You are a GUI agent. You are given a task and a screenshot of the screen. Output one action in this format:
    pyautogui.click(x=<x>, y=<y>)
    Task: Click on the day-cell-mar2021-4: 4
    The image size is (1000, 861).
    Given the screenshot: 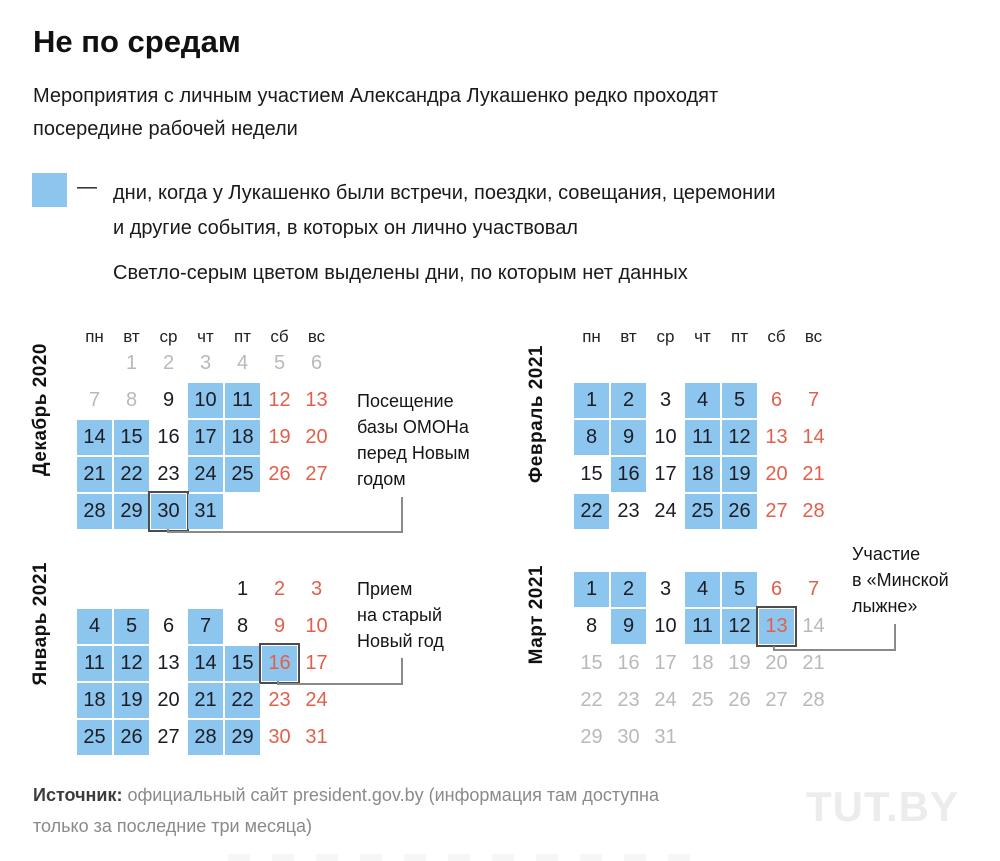 What is the action you would take?
    pyautogui.click(x=702, y=589)
    